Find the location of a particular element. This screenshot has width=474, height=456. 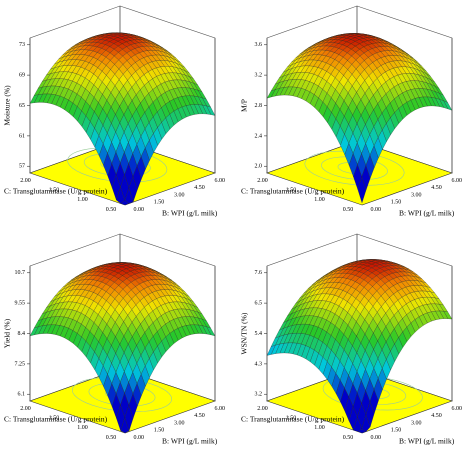

z-tick-label: 2.4 is located at coordinates (259, 136).